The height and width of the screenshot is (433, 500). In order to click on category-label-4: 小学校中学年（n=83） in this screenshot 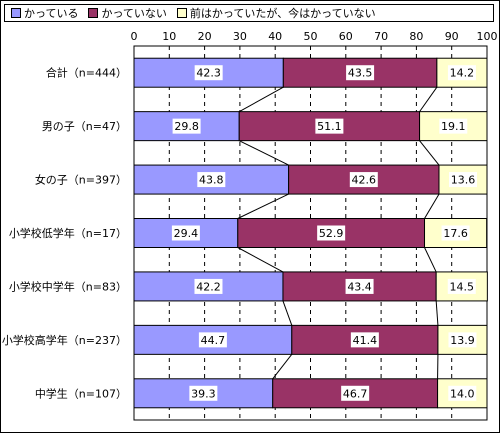, I will do `click(68, 286)`.